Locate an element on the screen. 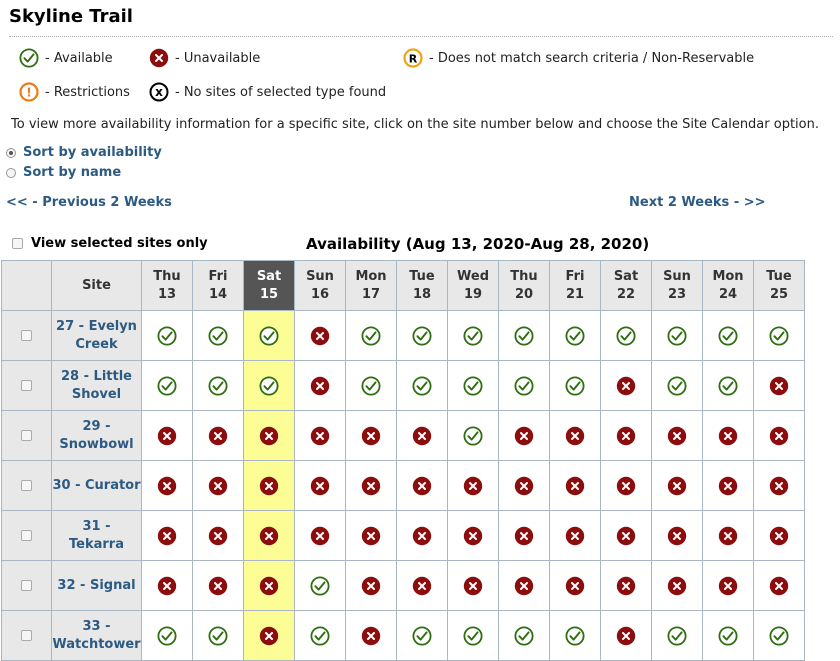 This screenshot has width=840, height=661. view-selected-checkbox is located at coordinates (17, 243).